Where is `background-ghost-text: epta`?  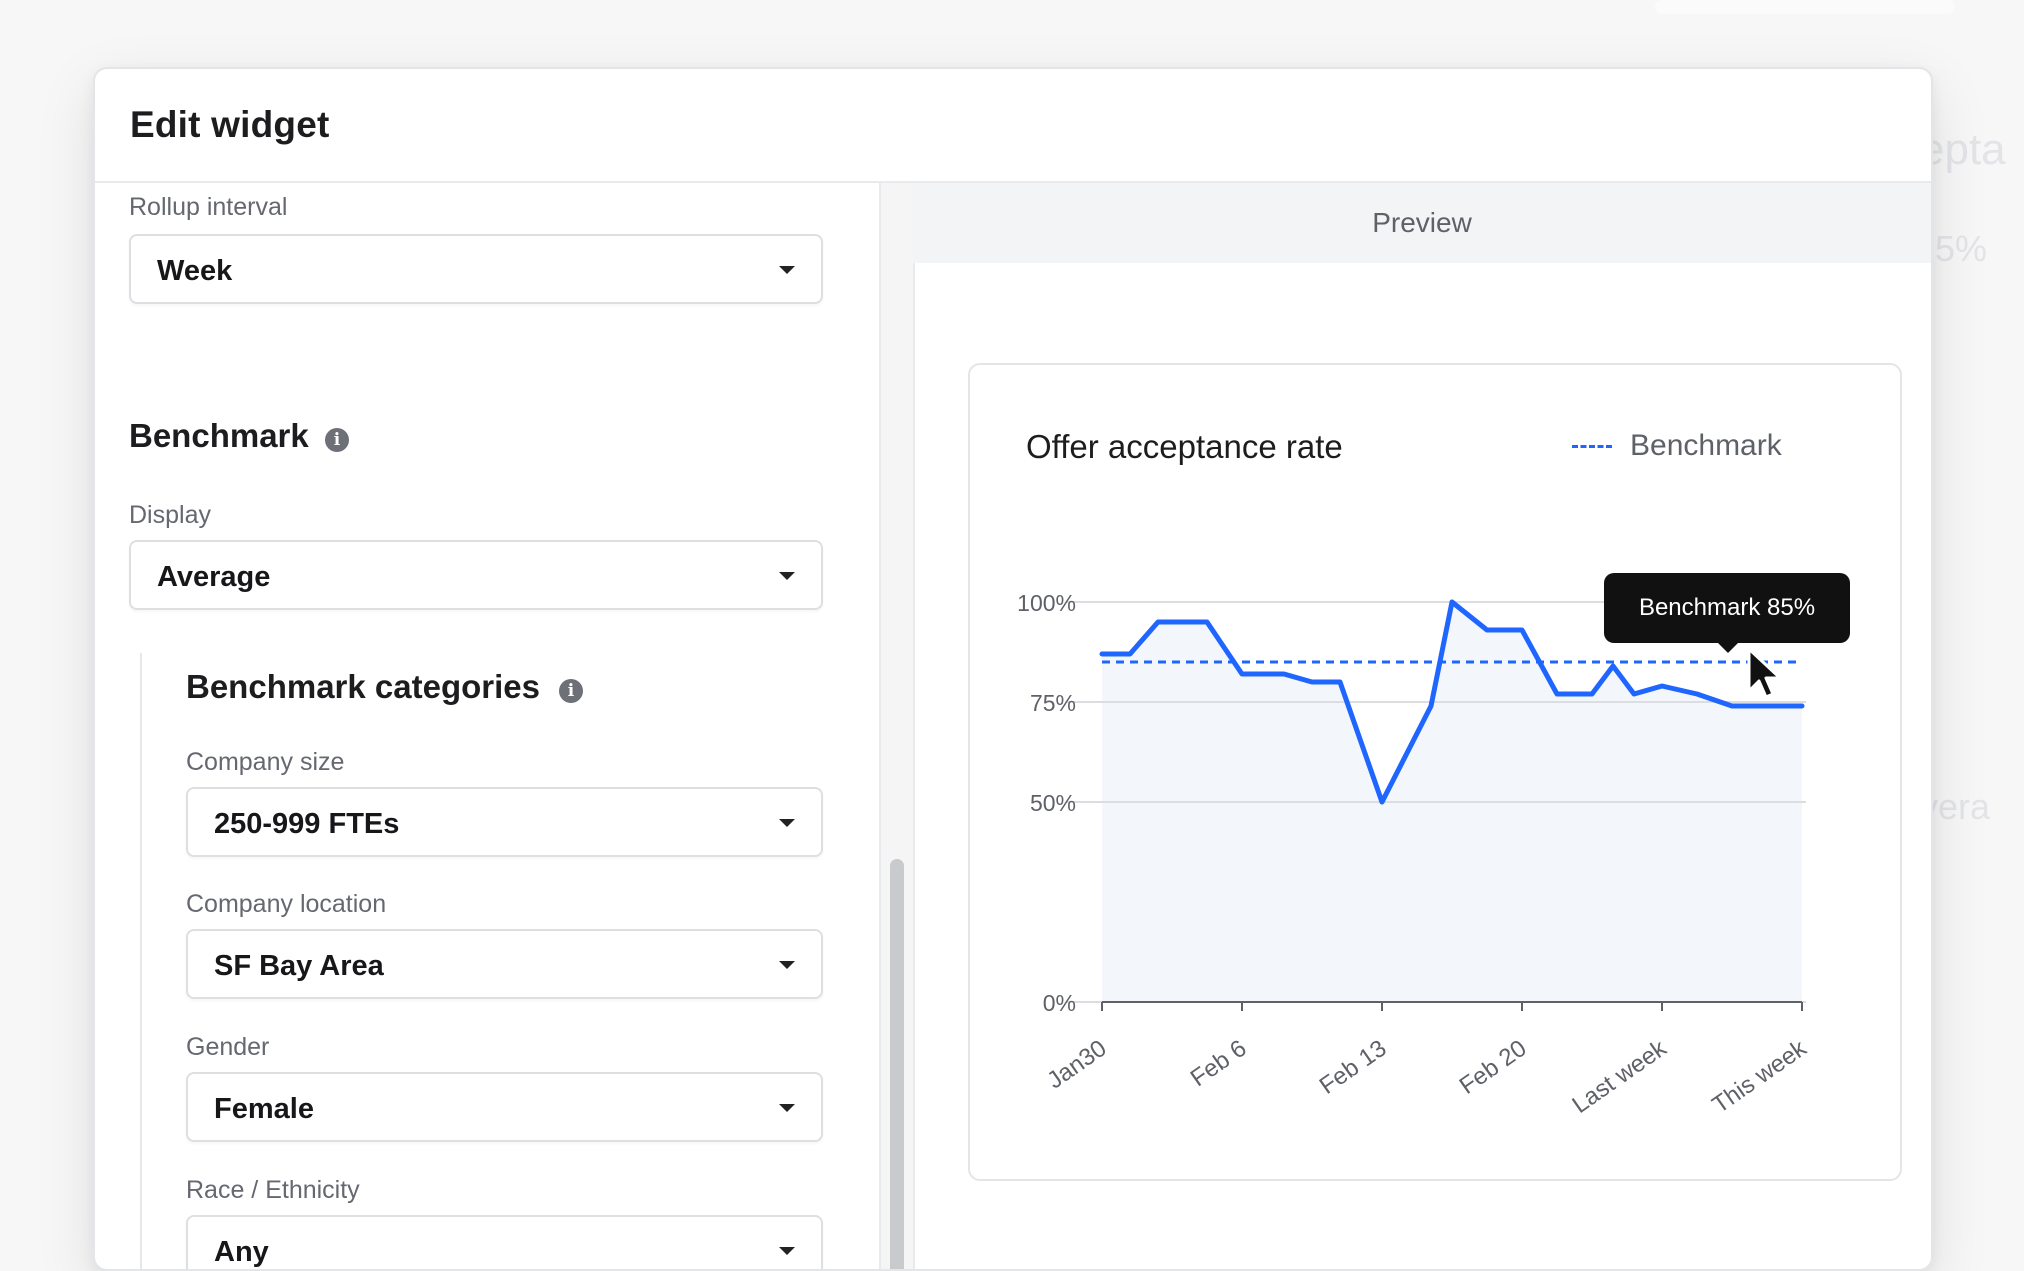
background-ghost-text: epta is located at coordinates (1963, 149).